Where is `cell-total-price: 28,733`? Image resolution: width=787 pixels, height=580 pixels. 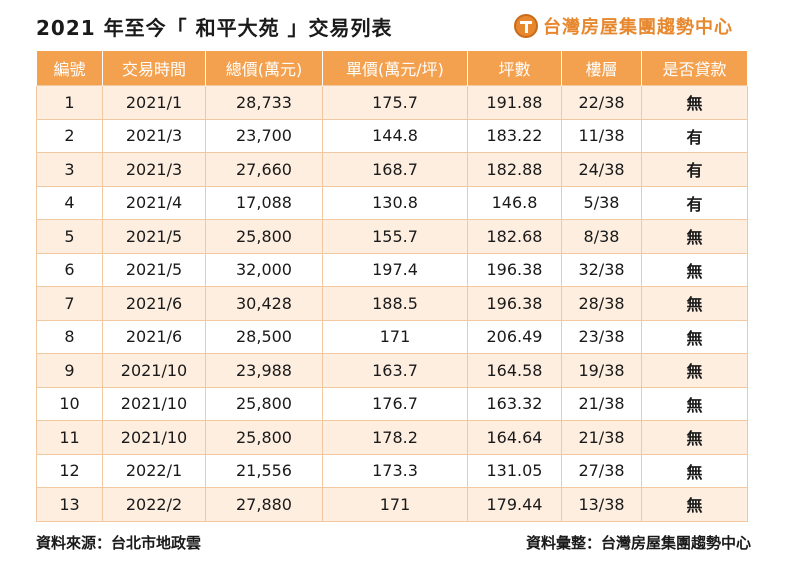 cell-total-price: 28,733 is located at coordinates (264, 102).